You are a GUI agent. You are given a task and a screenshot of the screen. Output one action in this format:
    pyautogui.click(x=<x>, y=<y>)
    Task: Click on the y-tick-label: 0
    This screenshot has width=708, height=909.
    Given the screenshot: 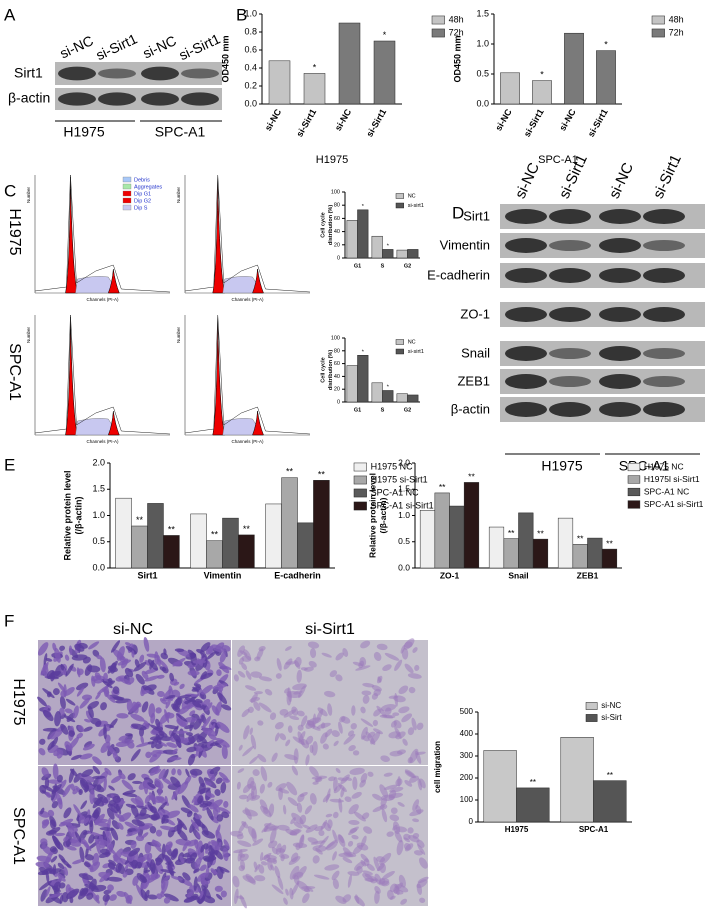 What is the action you would take?
    pyautogui.click(x=471, y=821)
    